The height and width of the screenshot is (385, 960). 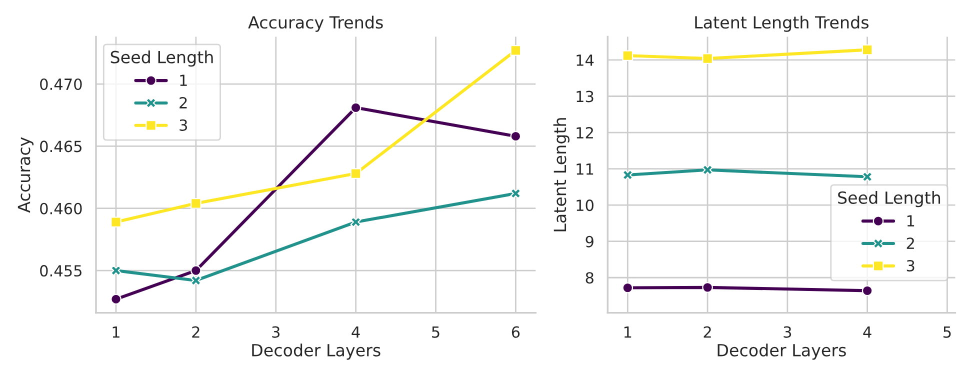 I want to click on y-tick-label: 9, so click(x=590, y=242).